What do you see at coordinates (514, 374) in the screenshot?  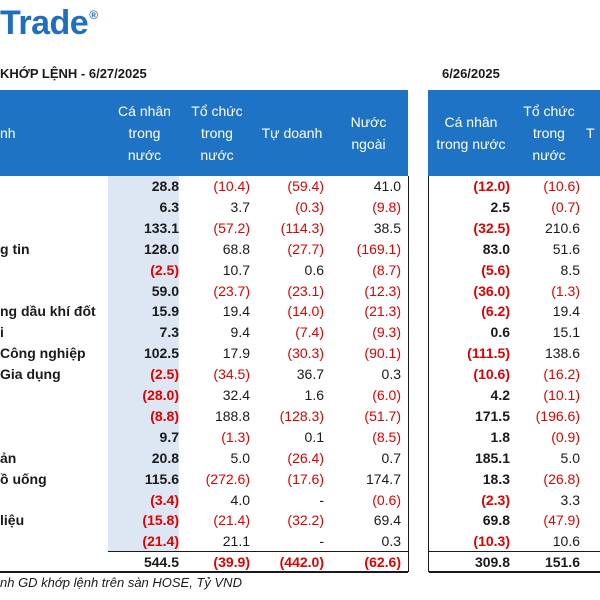 I see `table-row: (10.6) (16.2)` at bounding box center [514, 374].